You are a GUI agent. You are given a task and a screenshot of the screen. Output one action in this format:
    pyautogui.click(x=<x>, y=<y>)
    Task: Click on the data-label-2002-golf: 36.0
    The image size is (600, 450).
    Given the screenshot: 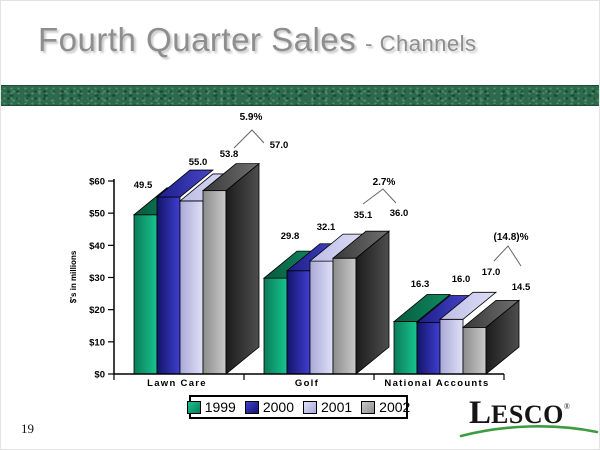 What is the action you would take?
    pyautogui.click(x=399, y=213)
    